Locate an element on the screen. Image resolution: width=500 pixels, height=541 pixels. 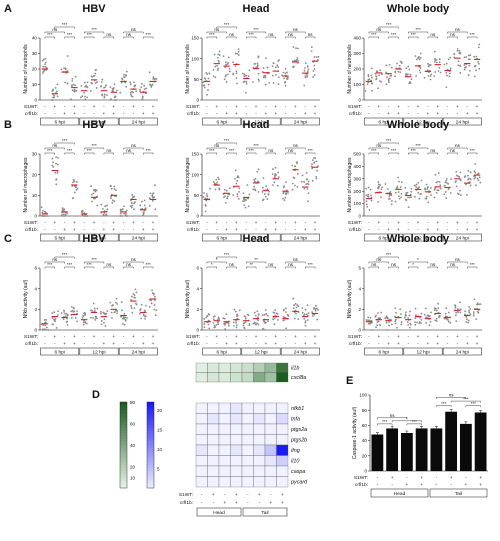
y-tick-label: 50 is located at coordinates (197, 195).